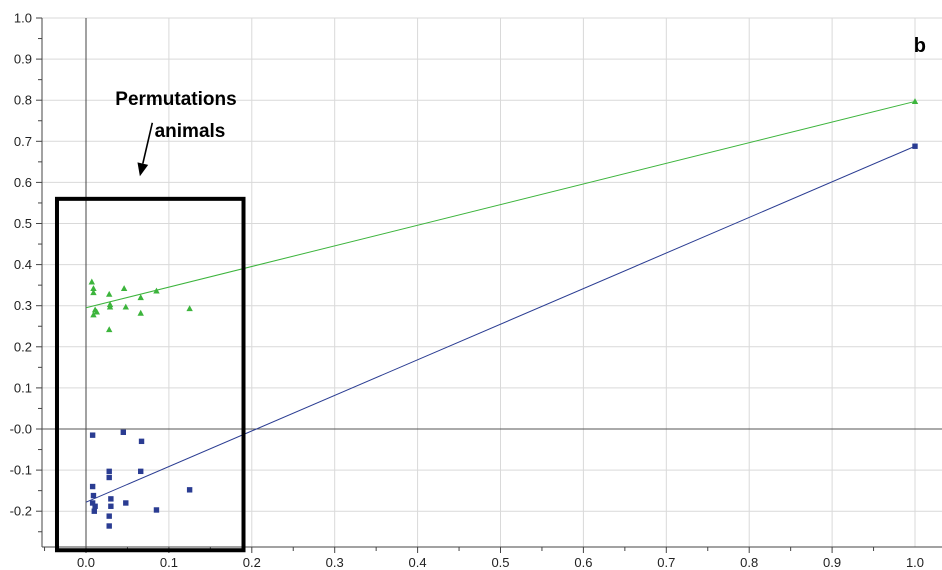 Image resolution: width=942 pixels, height=570 pixels. What do you see at coordinates (252, 562) in the screenshot?
I see `x-tick-label: 0.2` at bounding box center [252, 562].